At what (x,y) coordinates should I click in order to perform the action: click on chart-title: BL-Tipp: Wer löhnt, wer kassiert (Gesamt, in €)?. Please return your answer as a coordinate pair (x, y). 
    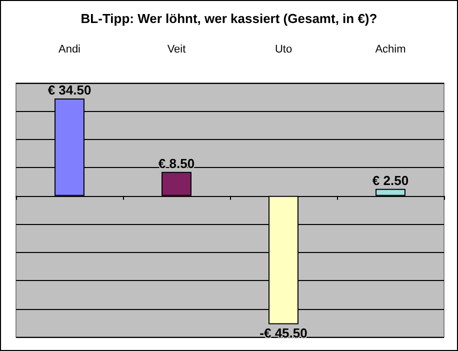
    Looking at the image, I should click on (229, 18).